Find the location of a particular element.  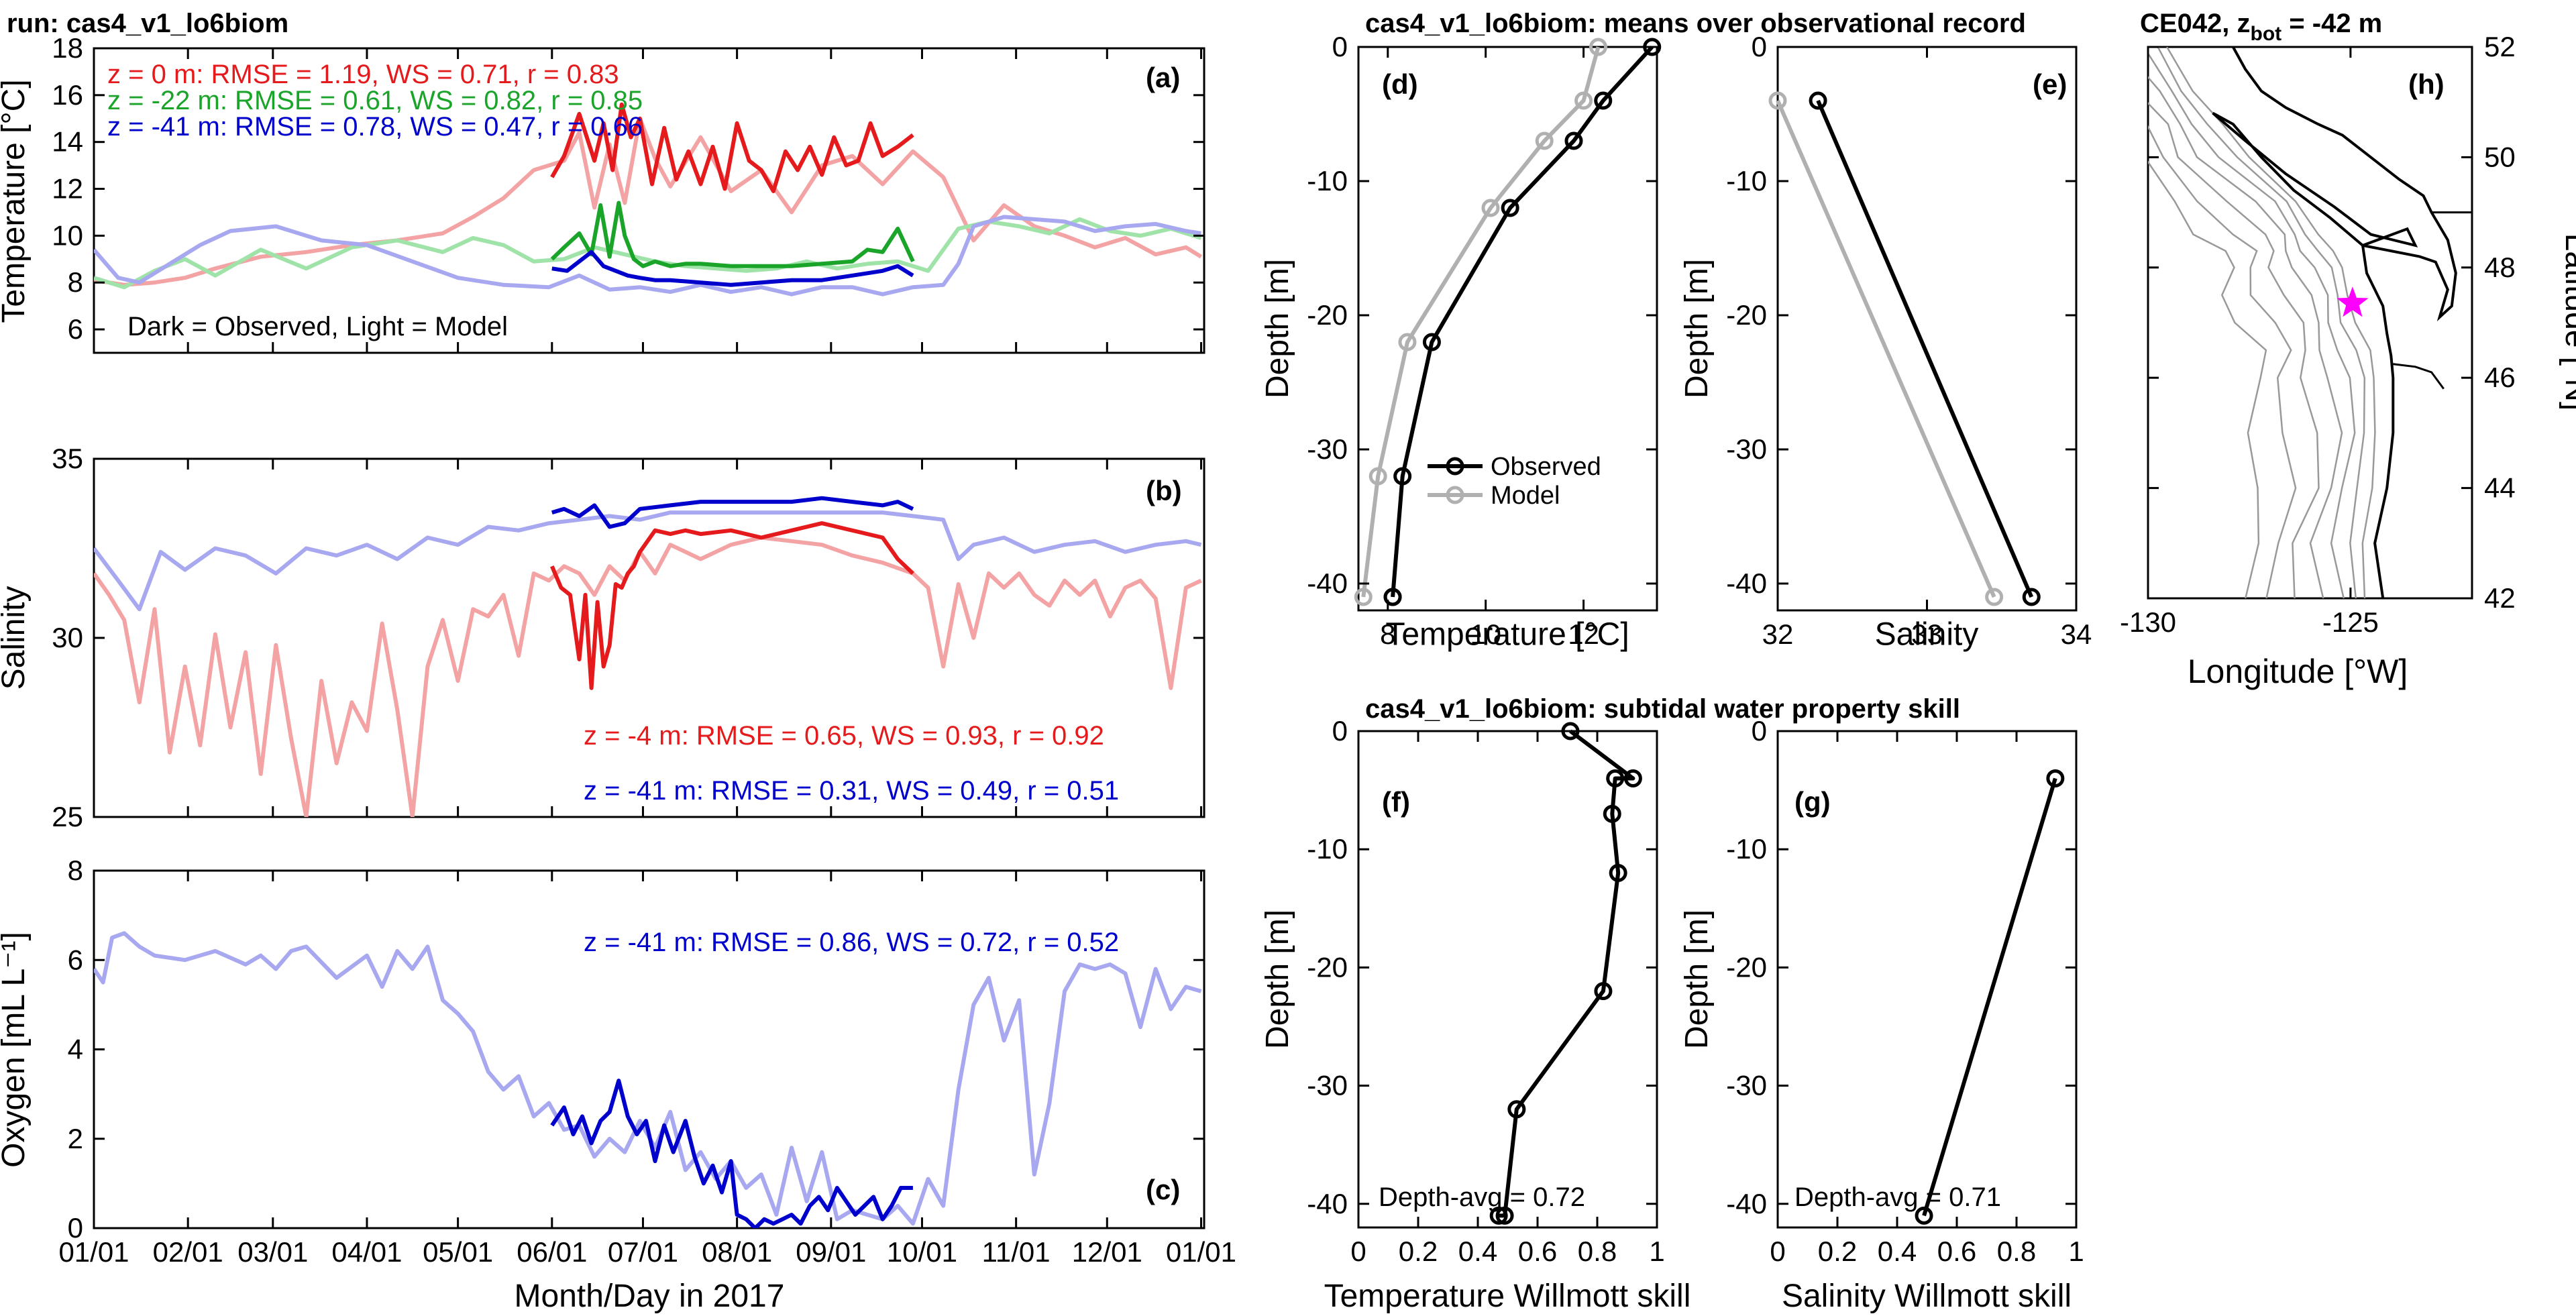

panel-c-ylabel: Oxygen [mL L⁻¹] is located at coordinates (16, 1050).